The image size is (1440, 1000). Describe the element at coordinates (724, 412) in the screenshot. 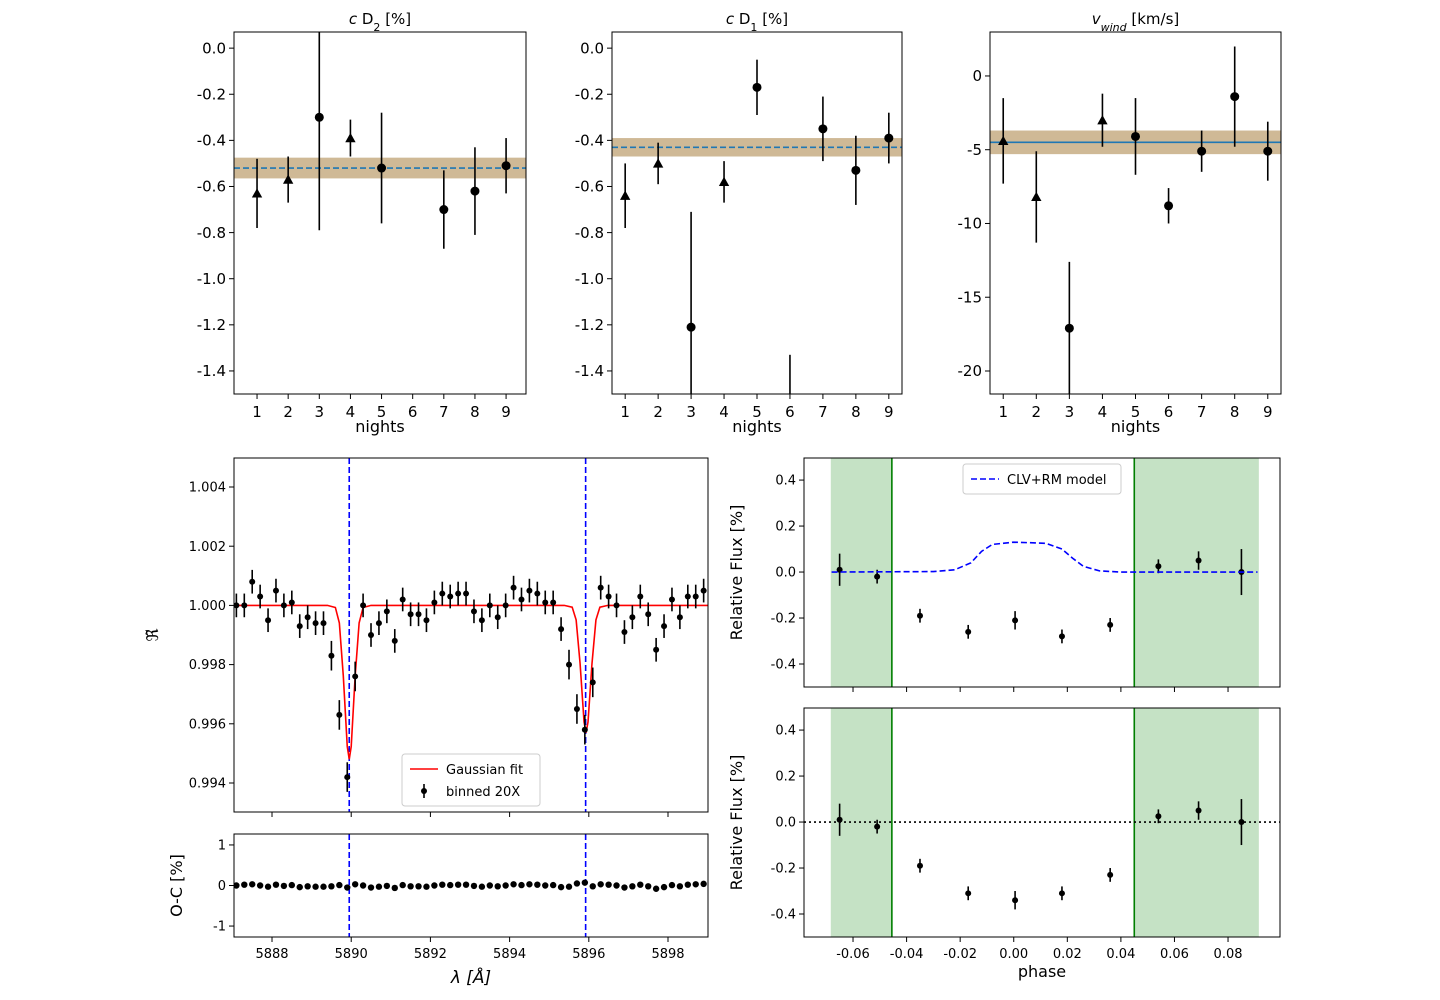

I see `x-tick-label: 4` at that location.